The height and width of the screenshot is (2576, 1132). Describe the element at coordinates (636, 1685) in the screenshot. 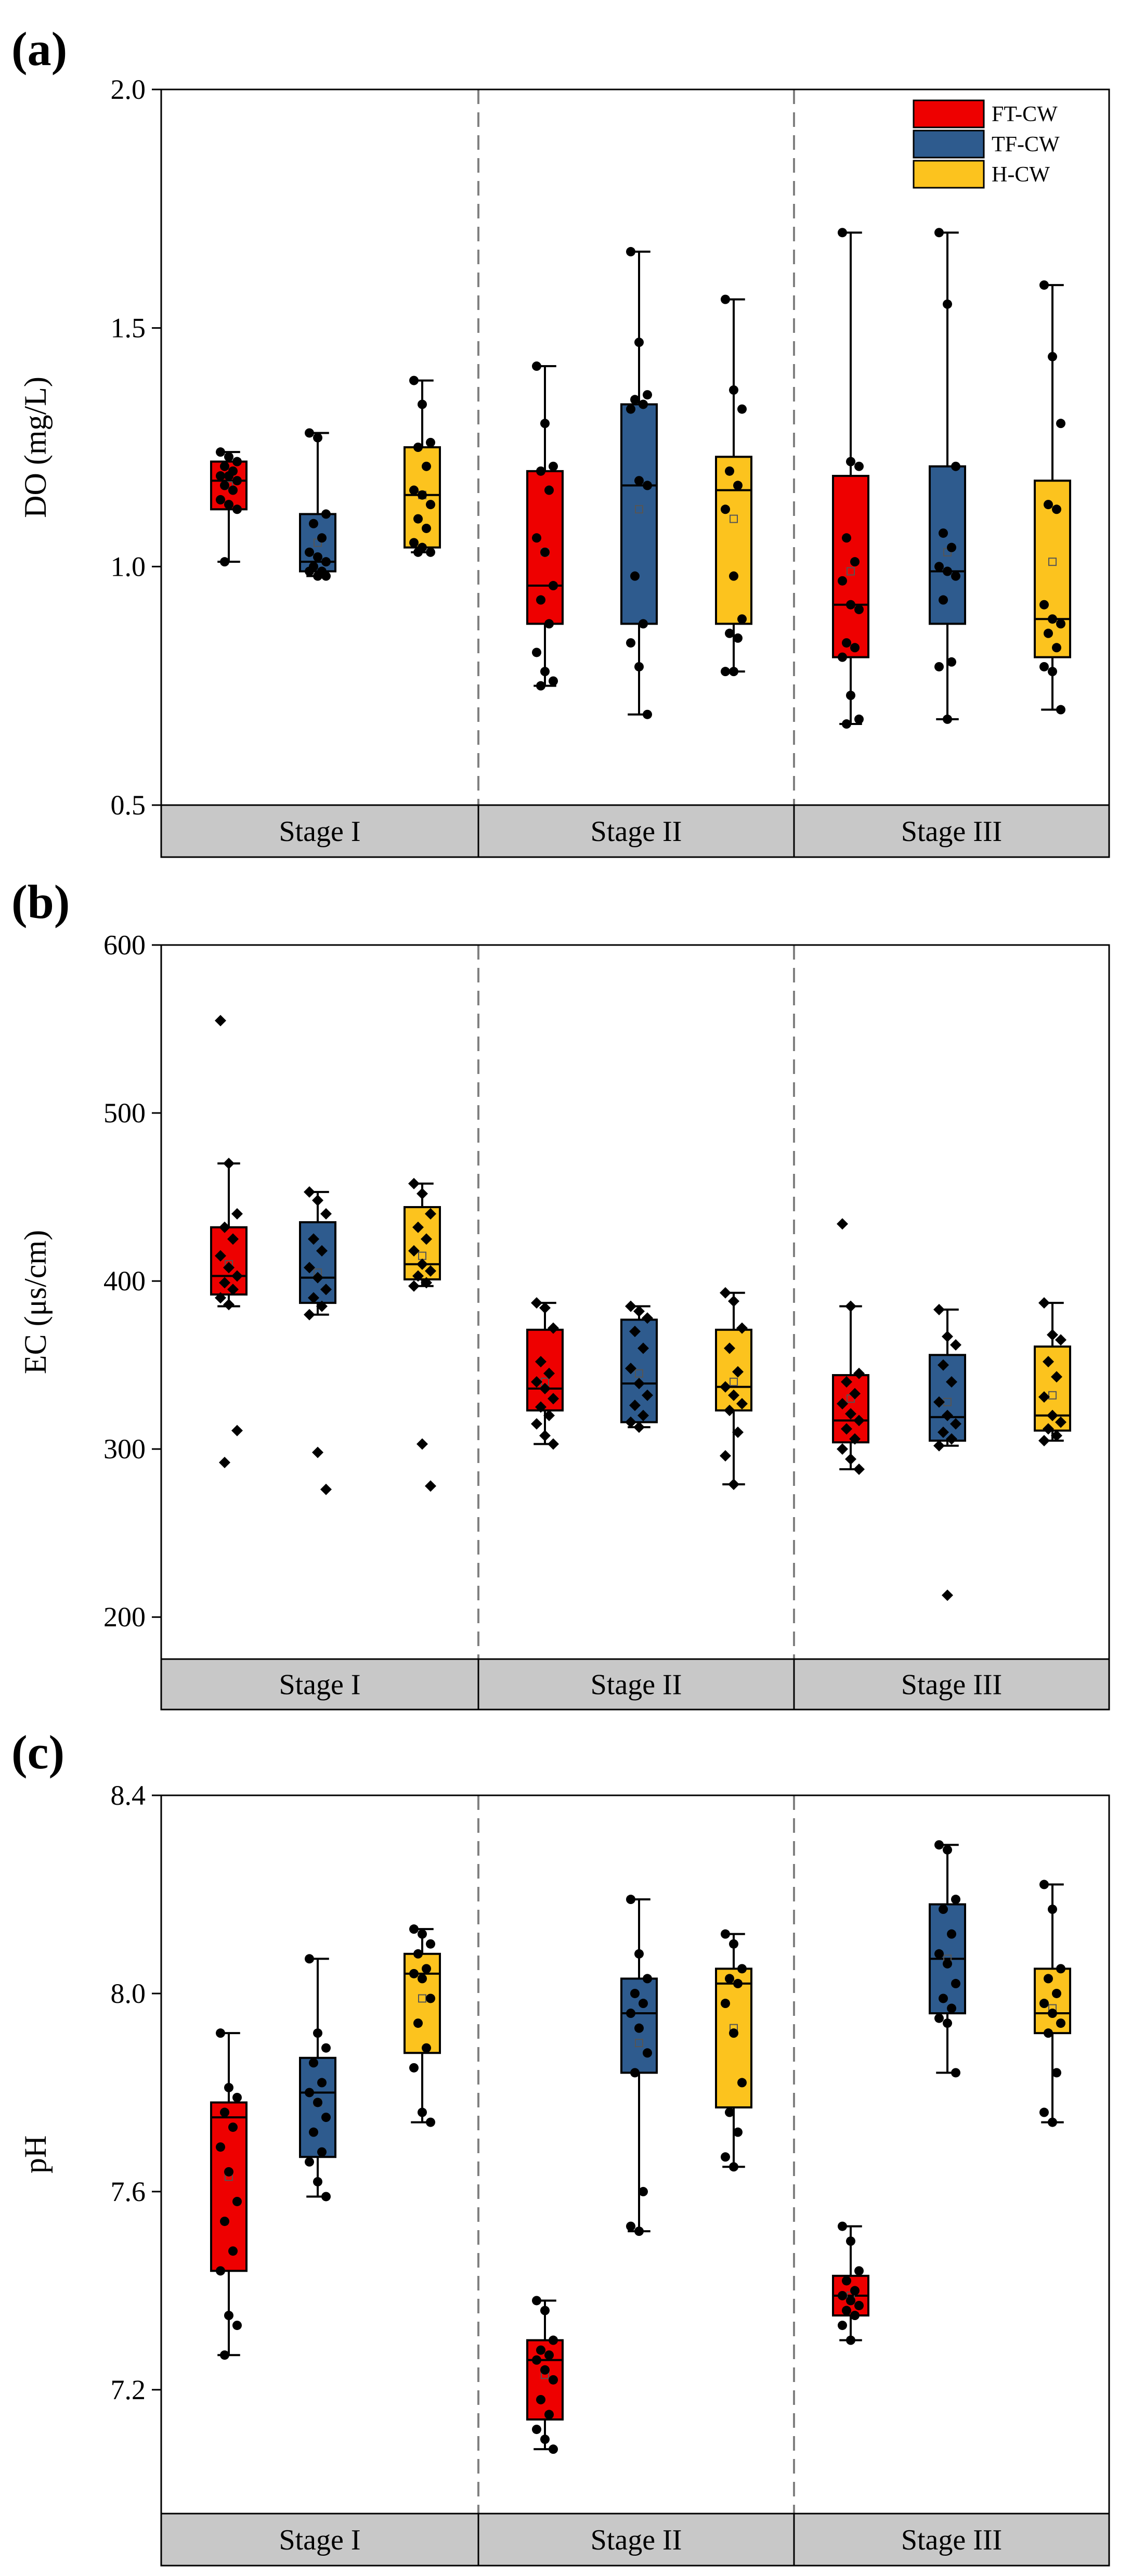

I see `stage-label-stage-ii: Stage II` at that location.